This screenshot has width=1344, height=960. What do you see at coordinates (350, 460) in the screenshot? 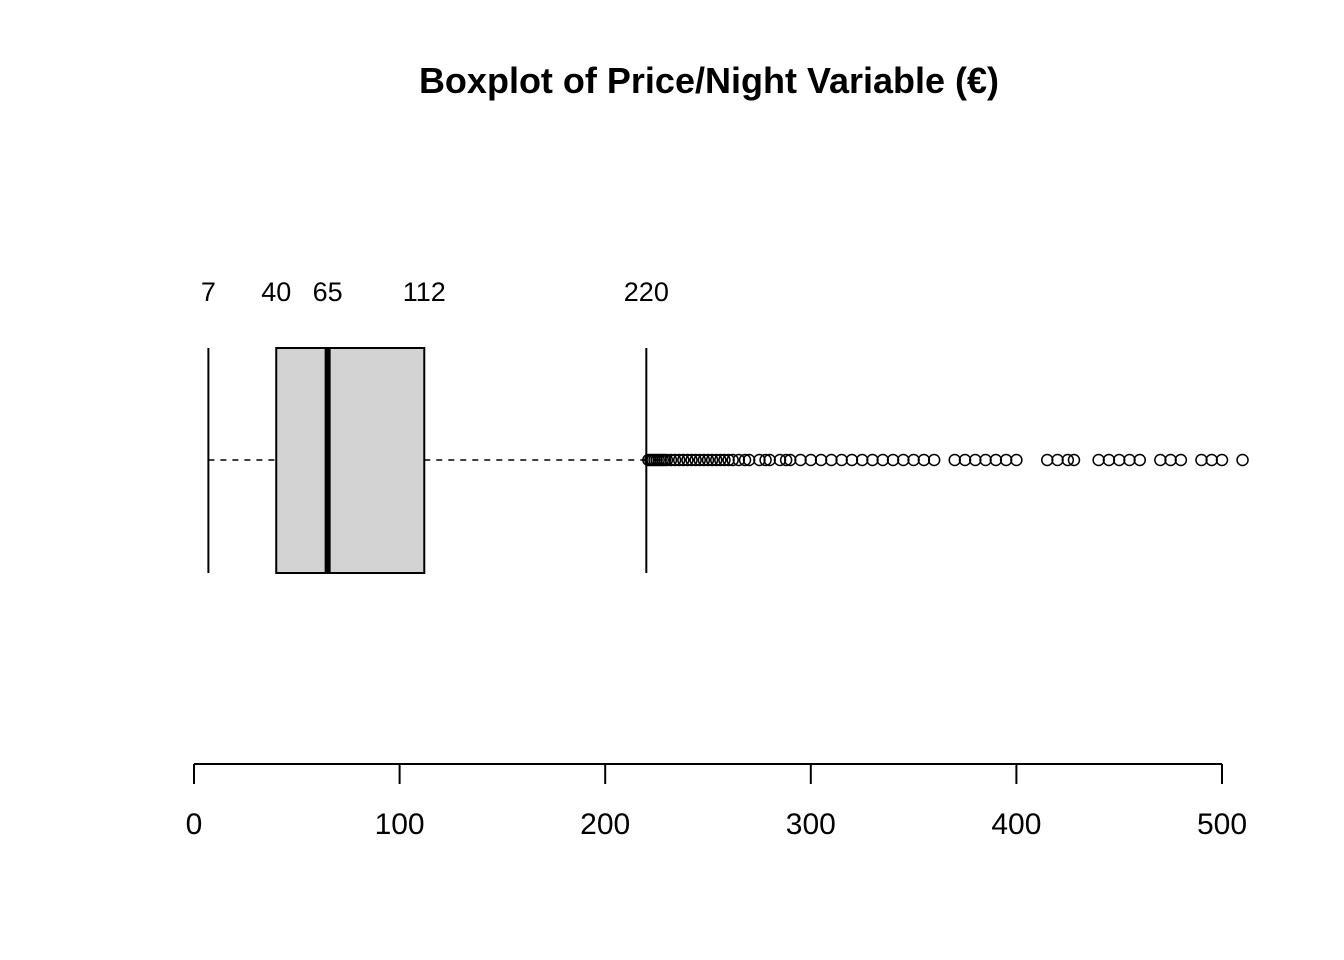
I see `iqr-box` at bounding box center [350, 460].